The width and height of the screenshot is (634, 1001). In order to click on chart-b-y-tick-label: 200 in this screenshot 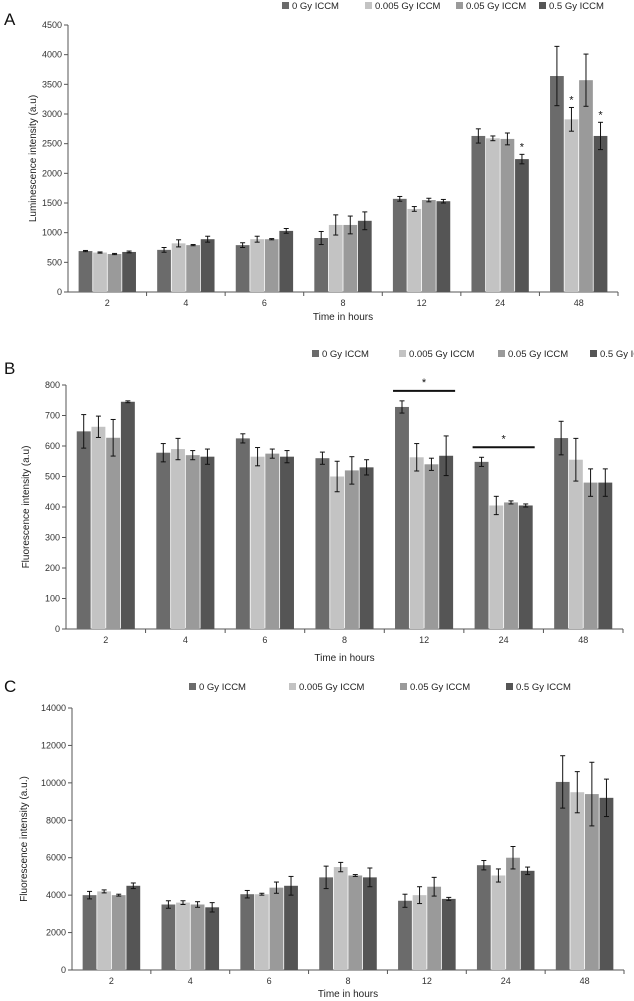, I will do `click(52, 568)`.